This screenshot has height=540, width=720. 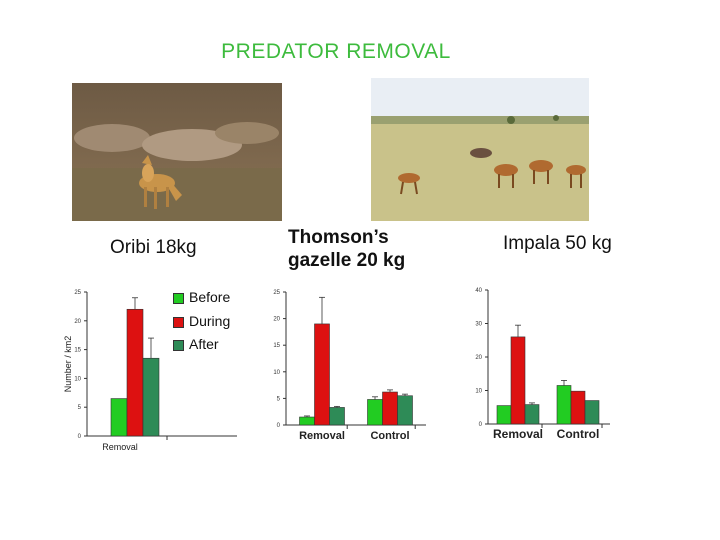 I want to click on legend-item-before: Before, so click(x=201, y=297).